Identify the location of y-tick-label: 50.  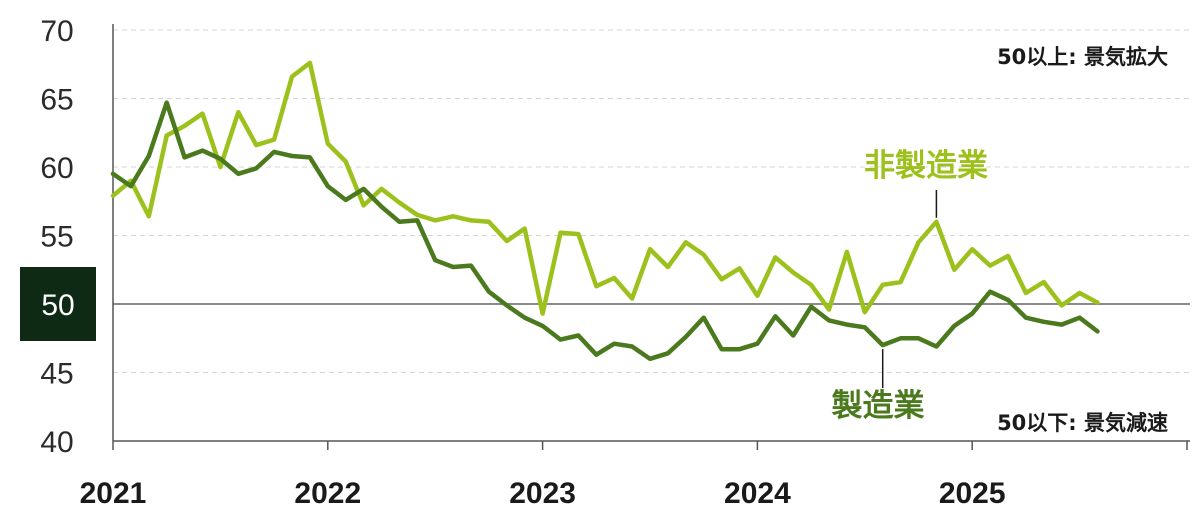
(57, 305).